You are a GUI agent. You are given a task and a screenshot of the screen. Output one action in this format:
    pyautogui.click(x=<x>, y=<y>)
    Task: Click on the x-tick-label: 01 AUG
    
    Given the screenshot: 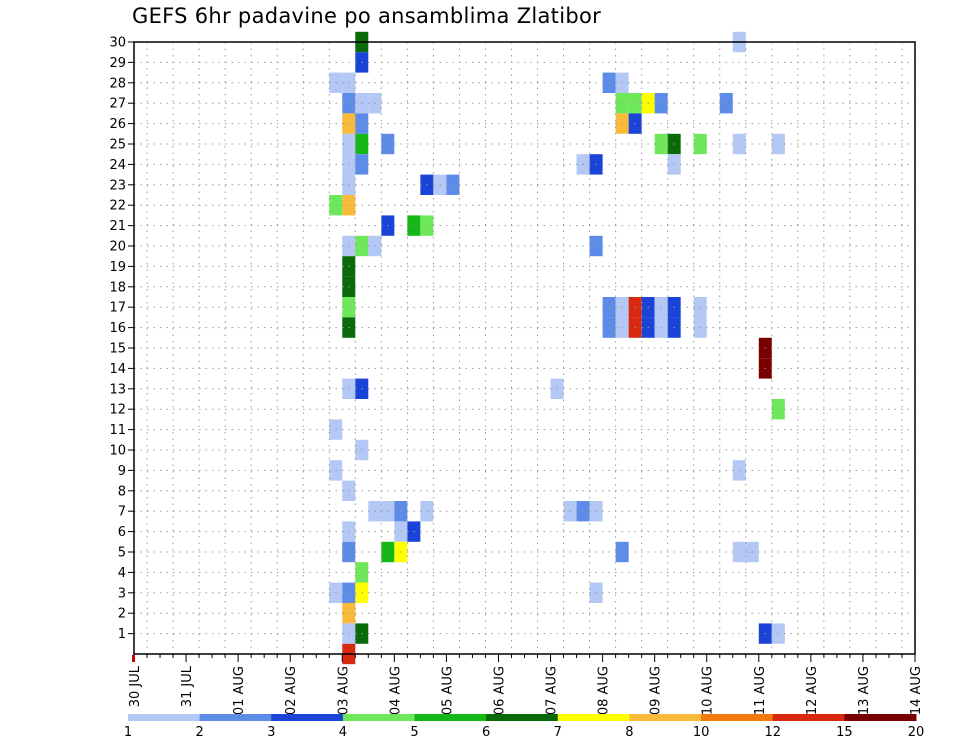 What is the action you would take?
    pyautogui.click(x=239, y=690)
    